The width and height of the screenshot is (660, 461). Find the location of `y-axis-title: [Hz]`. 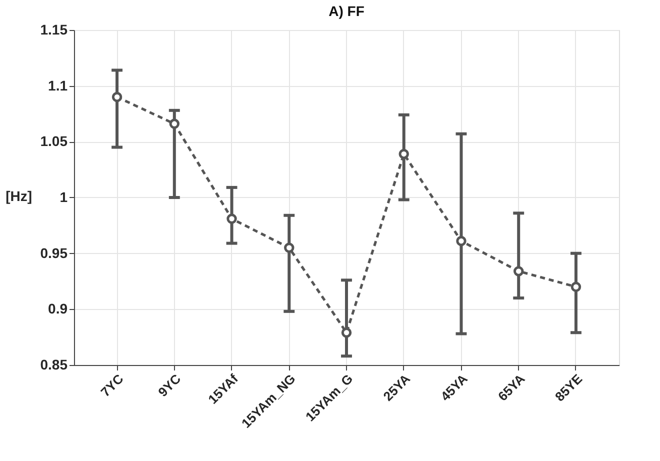

y-axis-title: [Hz] is located at coordinates (19, 196).